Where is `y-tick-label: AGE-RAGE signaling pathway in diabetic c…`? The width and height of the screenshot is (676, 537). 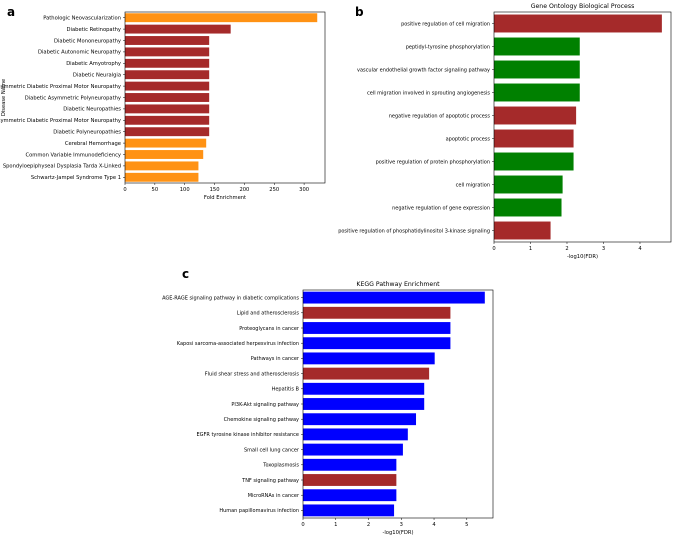
y-tick-label: AGE-RAGE signaling pathway in diabetic c… is located at coordinates (230, 298).